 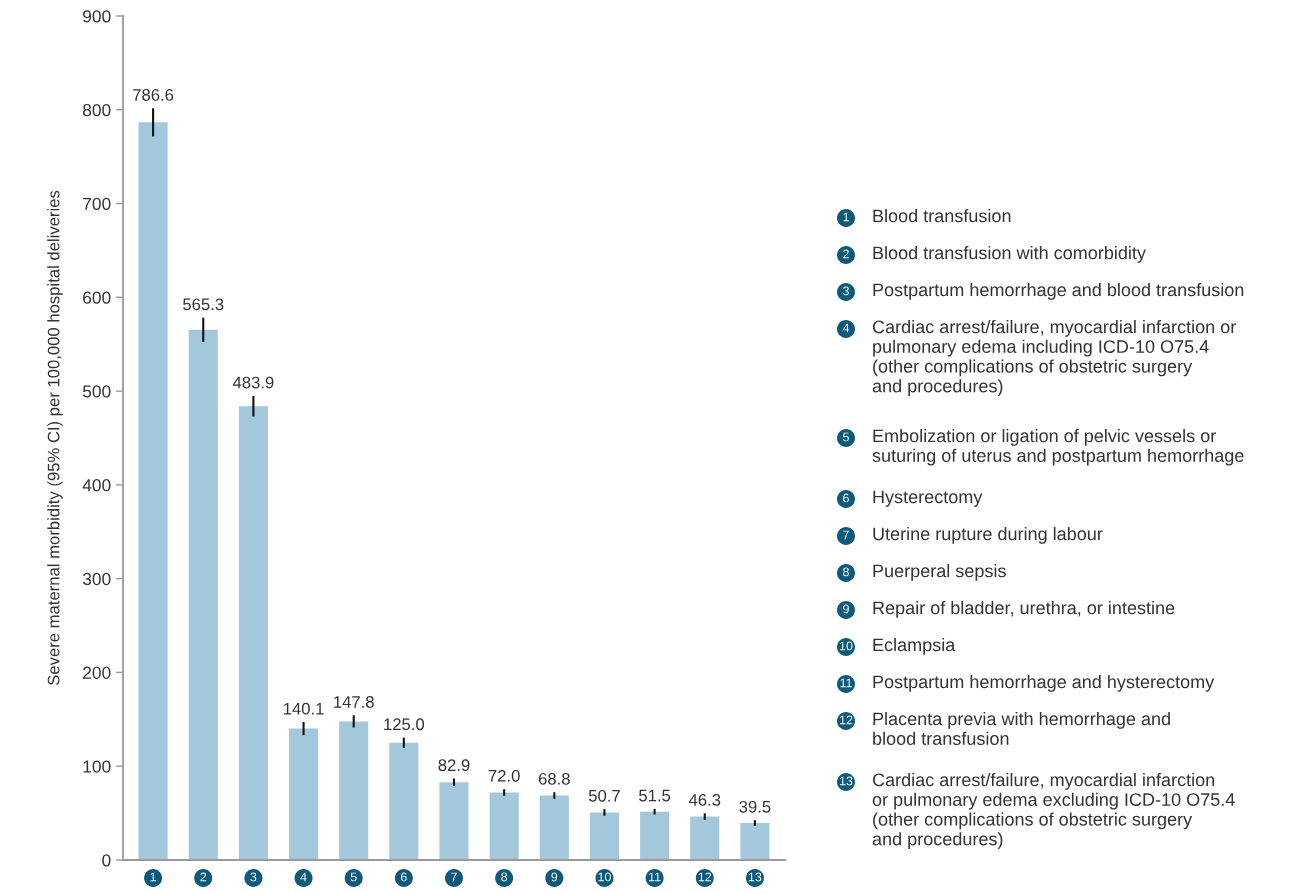 I want to click on x-tick-label: 9, so click(x=554, y=877).